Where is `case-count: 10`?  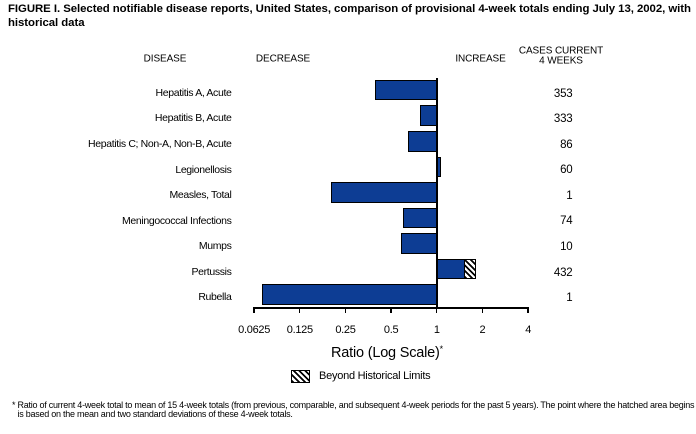 case-count: 10 is located at coordinates (566, 247).